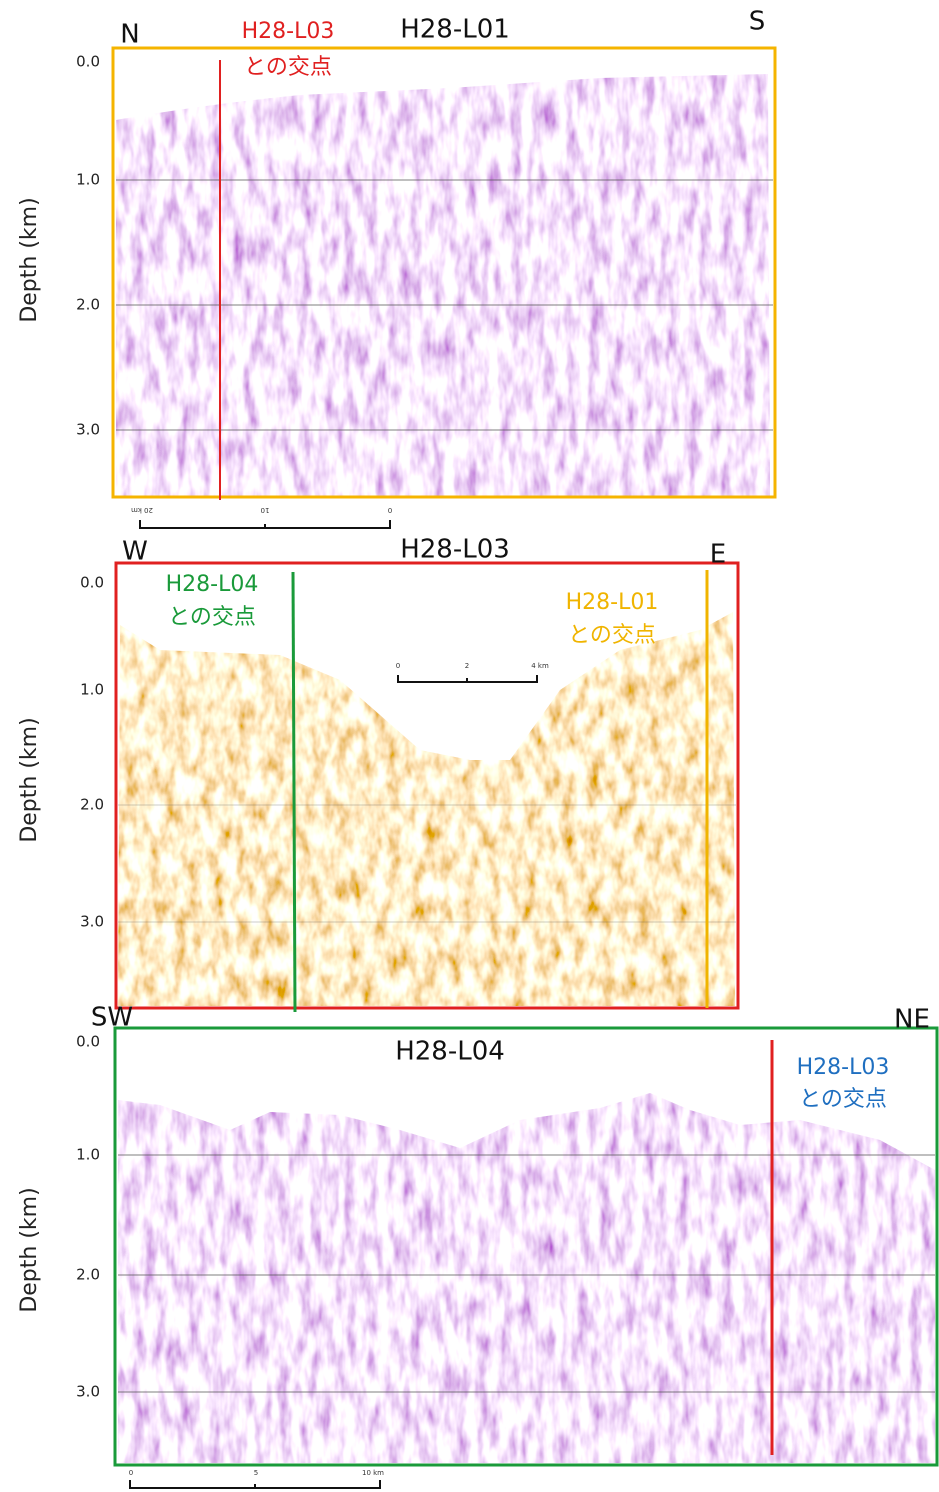 The width and height of the screenshot is (939, 1492). Describe the element at coordinates (455, 550) in the screenshot. I see `panel-title: H28-L03` at that location.